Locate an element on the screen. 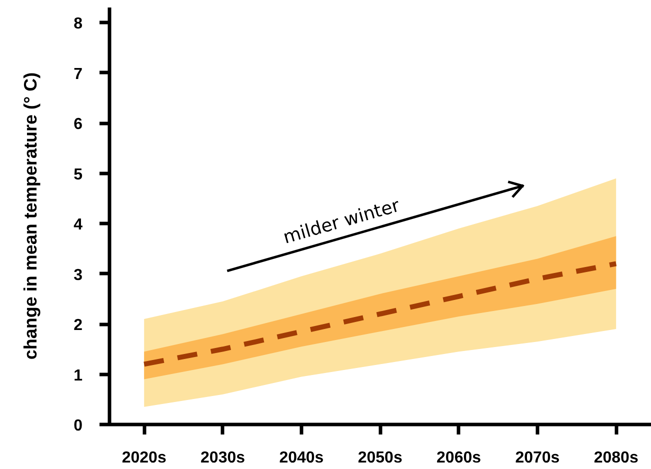 Image resolution: width=651 pixels, height=469 pixels. annotation: milder winter is located at coordinates (341, 221).